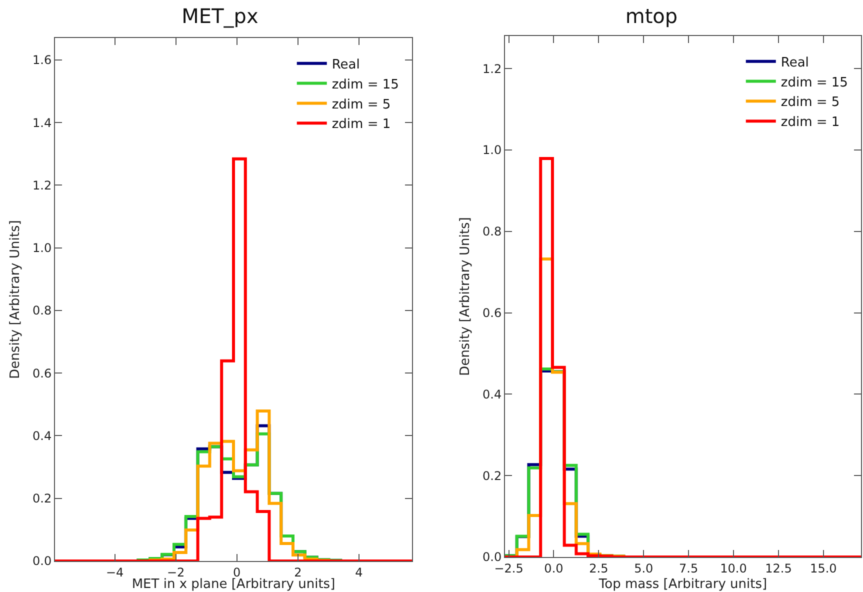 Image resolution: width=863 pixels, height=592 pixels. What do you see at coordinates (234, 584) in the screenshot?
I see `x-axis-title: MET in x plane [Arbitrary units]` at bounding box center [234, 584].